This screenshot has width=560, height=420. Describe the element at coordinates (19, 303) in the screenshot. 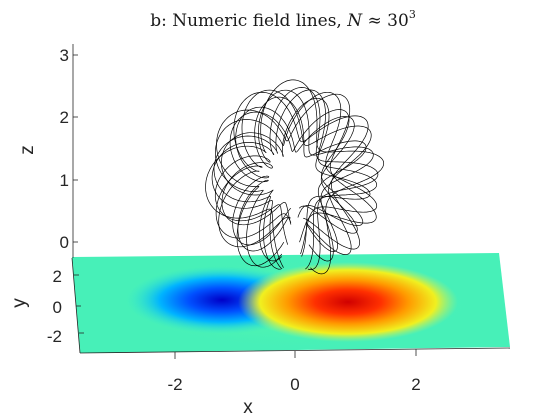

I see `y-axis-label: y` at that location.